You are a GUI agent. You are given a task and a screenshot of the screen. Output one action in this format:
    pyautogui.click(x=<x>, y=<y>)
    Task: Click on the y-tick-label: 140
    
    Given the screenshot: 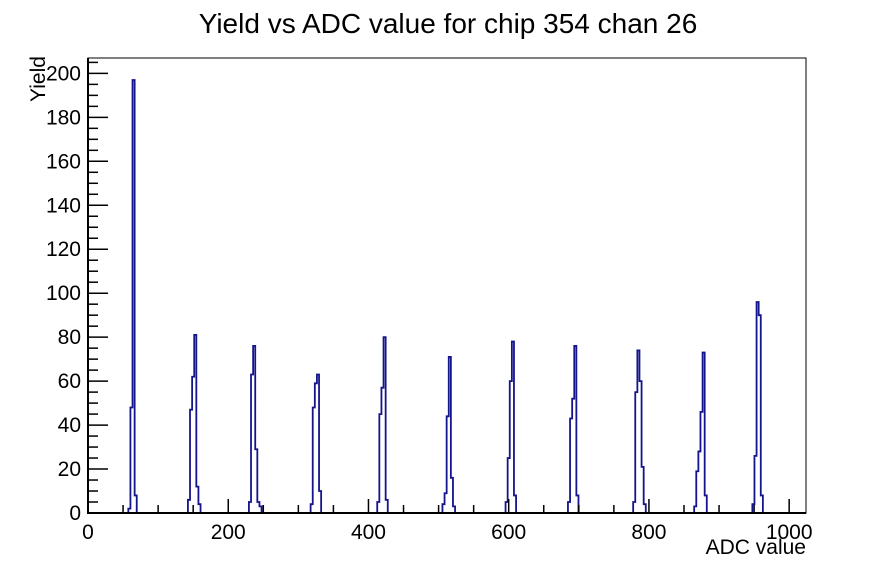 What is the action you would take?
    pyautogui.click(x=63, y=205)
    